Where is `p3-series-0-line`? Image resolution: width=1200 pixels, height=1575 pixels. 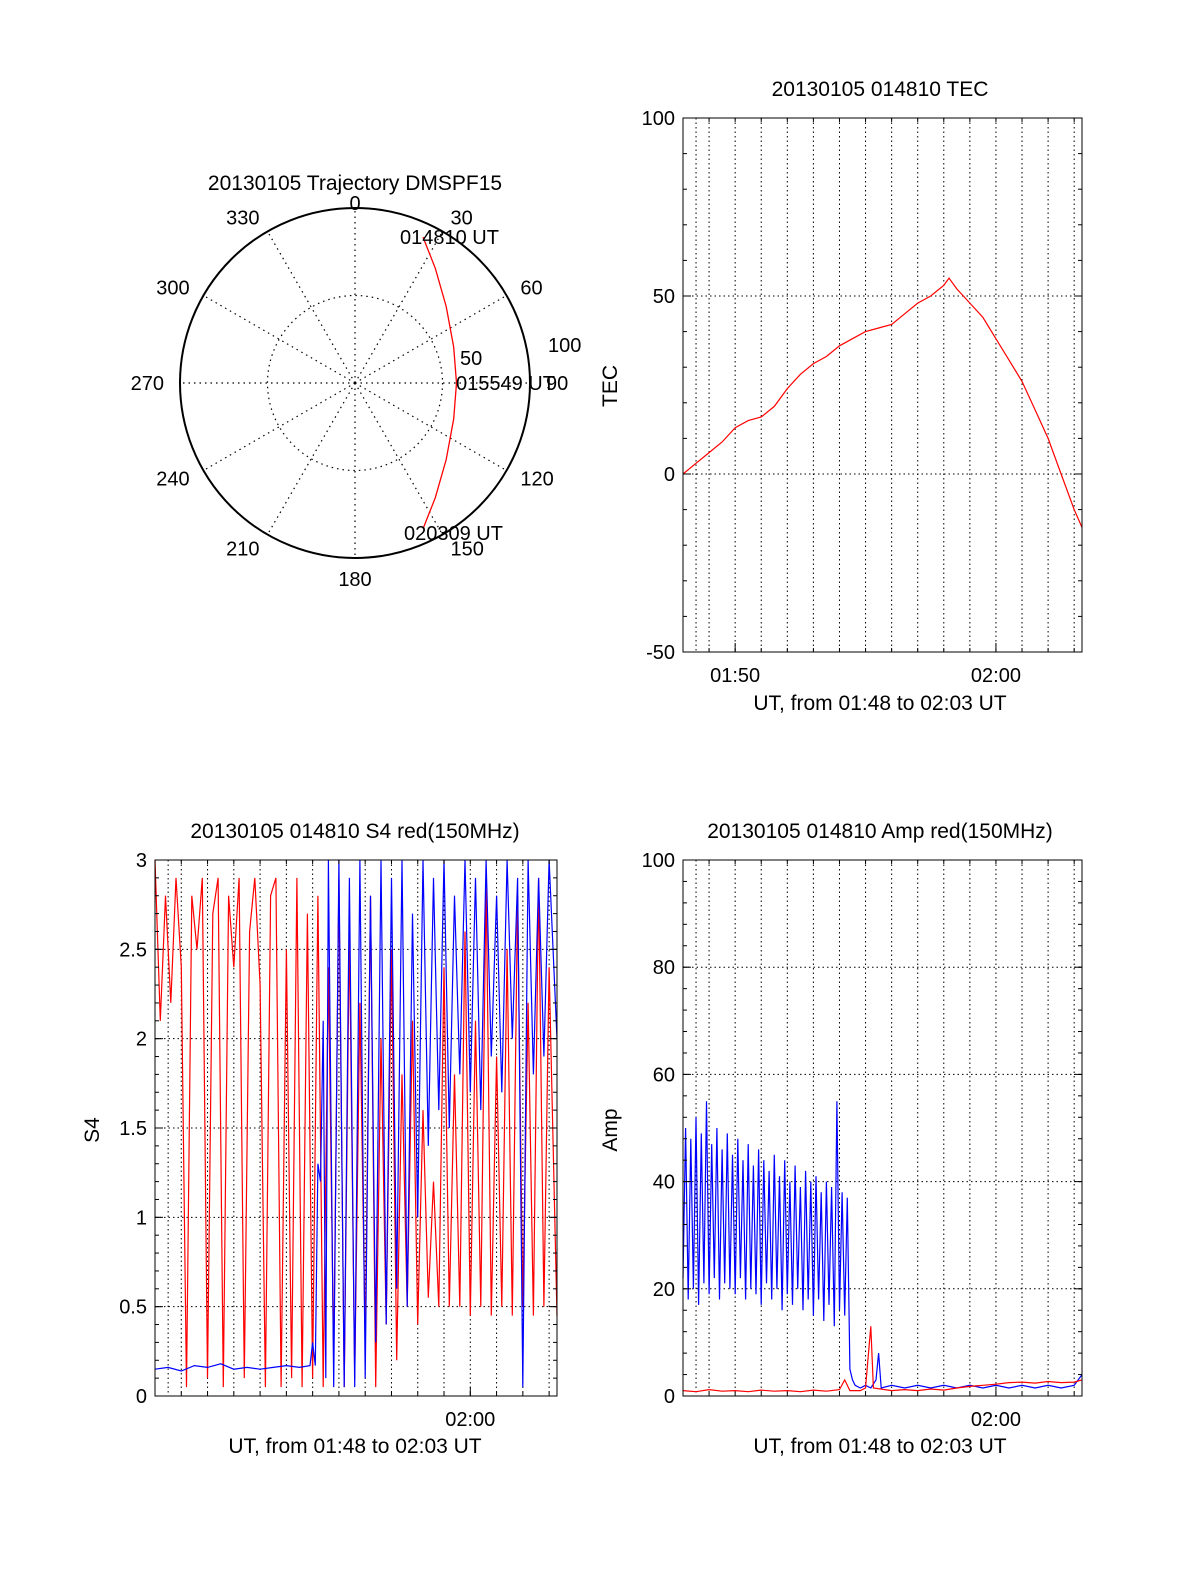
p3-series-0-line is located at coordinates (882, 1245).